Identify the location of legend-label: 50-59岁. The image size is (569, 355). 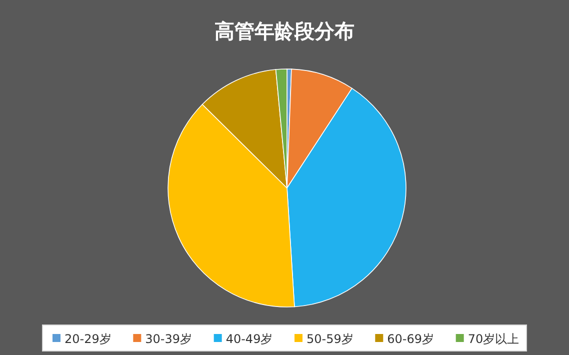
(330, 339).